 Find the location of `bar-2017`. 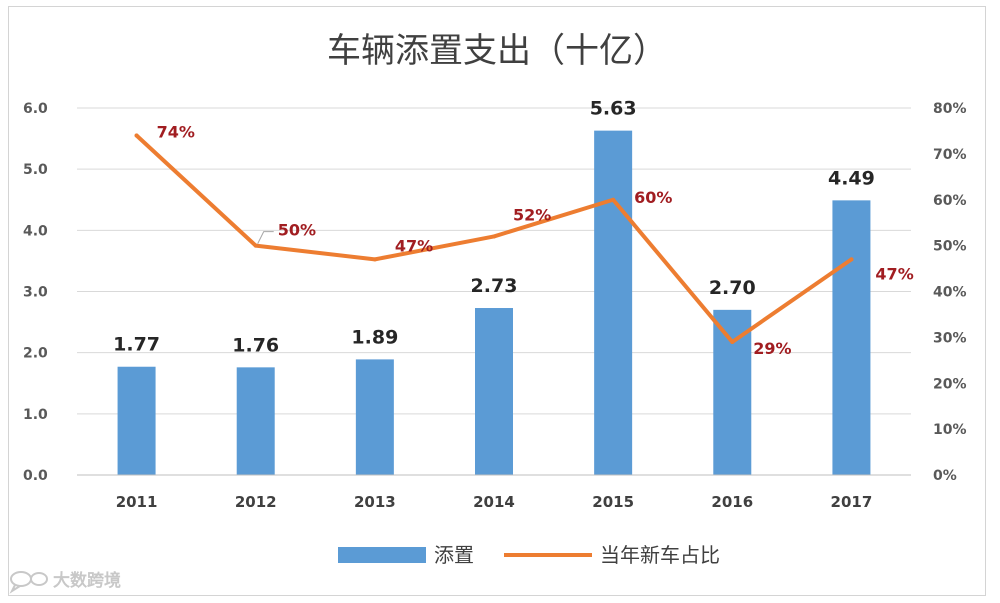

bar-2017 is located at coordinates (851, 337).